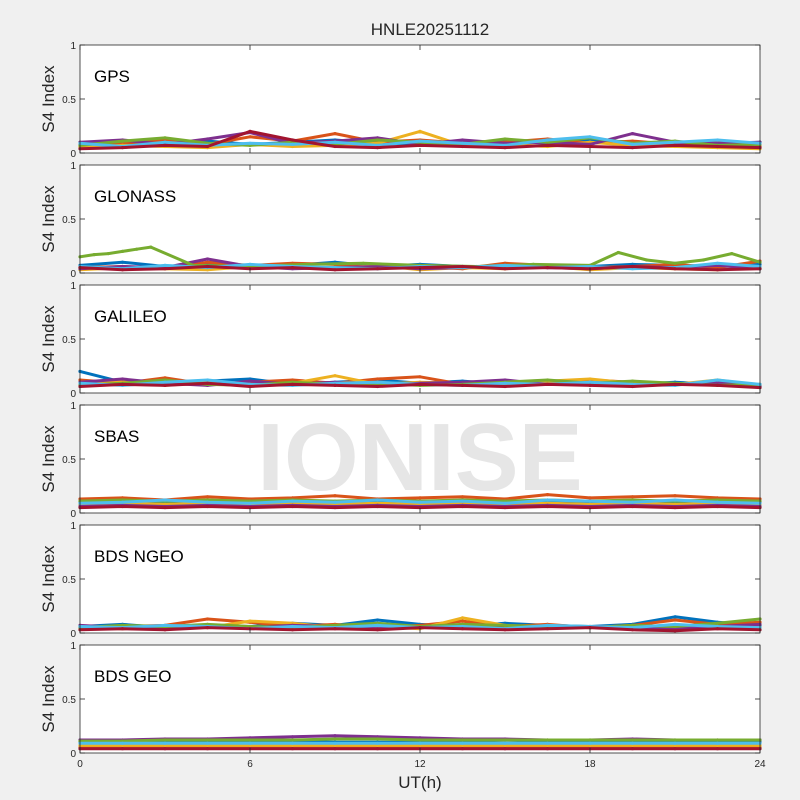 The image size is (800, 800). I want to click on y-tick-label-sbas-0: 0, so click(73, 514).